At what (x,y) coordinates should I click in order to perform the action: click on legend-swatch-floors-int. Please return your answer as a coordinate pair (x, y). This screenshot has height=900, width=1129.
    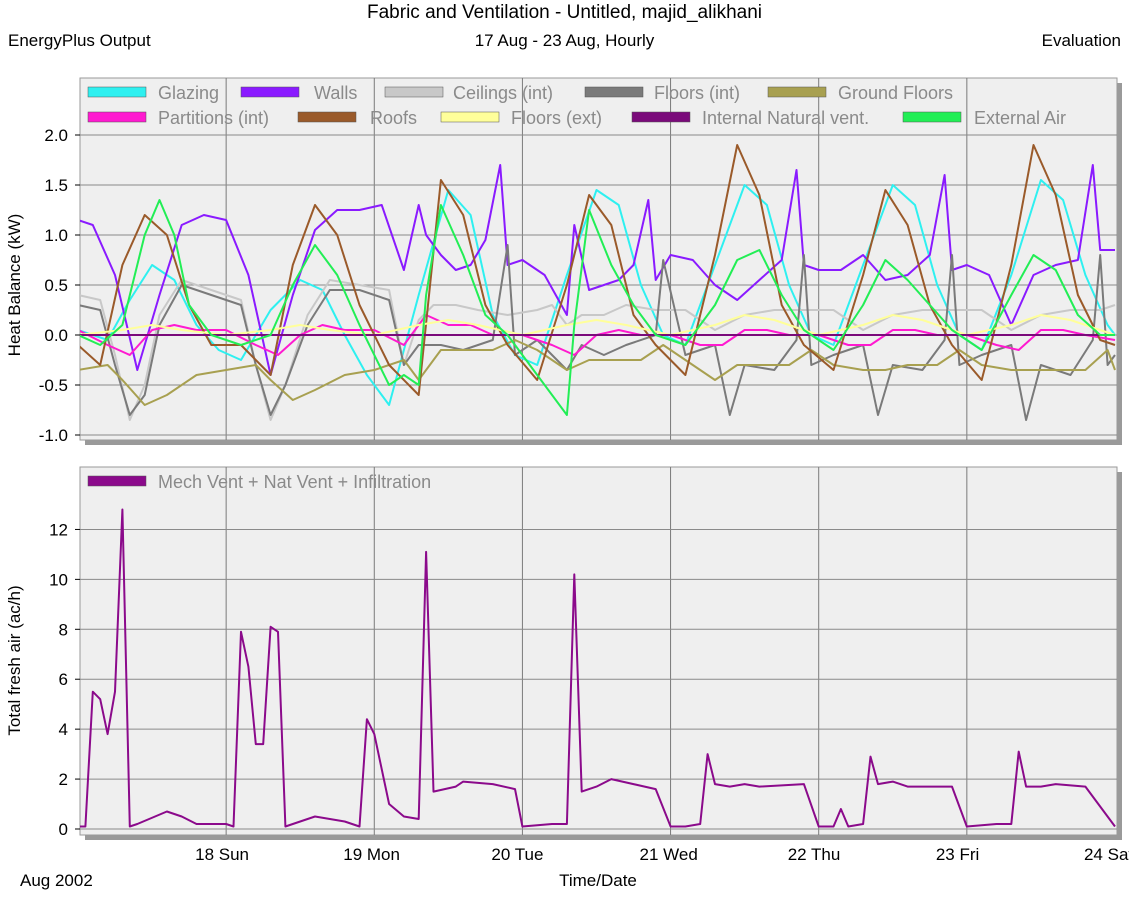
    Looking at the image, I should click on (614, 92).